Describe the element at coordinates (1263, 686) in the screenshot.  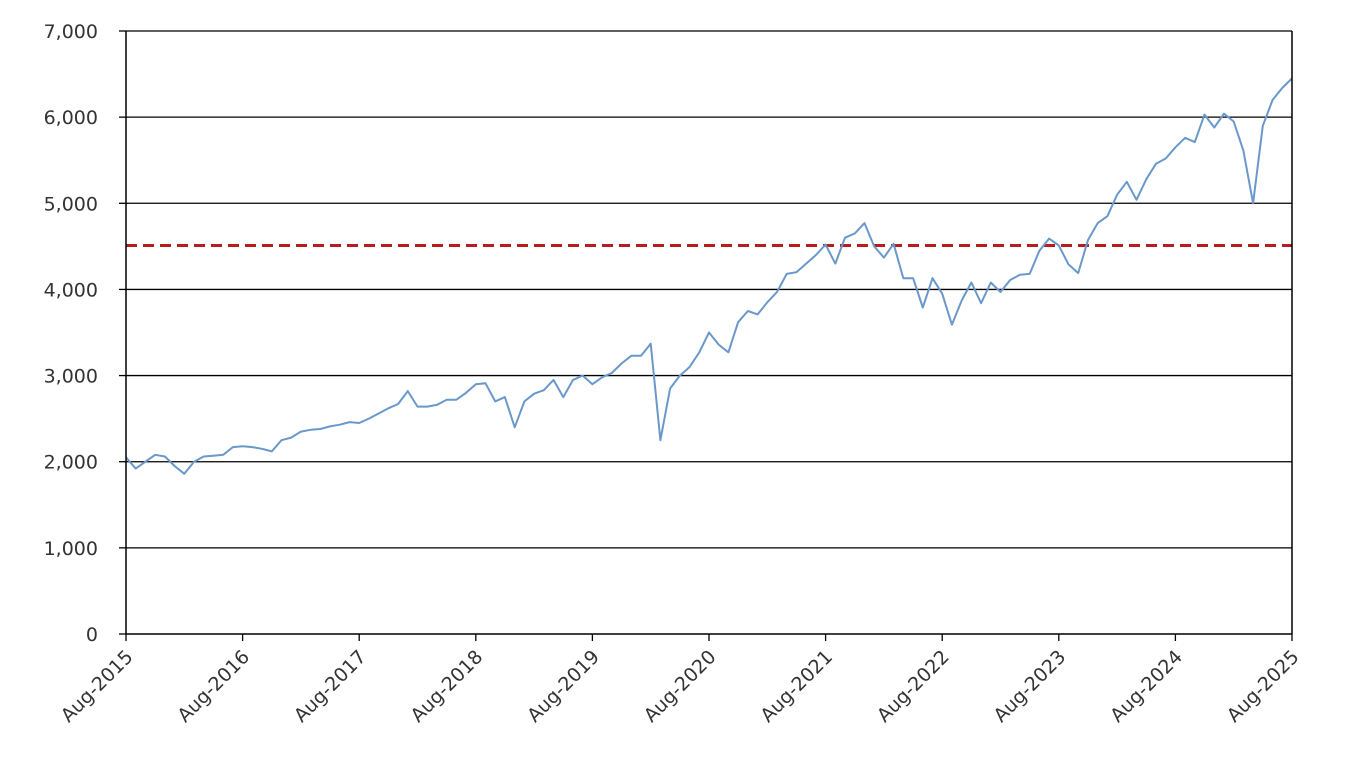
I see `x-tick-label: Aug-2025` at that location.